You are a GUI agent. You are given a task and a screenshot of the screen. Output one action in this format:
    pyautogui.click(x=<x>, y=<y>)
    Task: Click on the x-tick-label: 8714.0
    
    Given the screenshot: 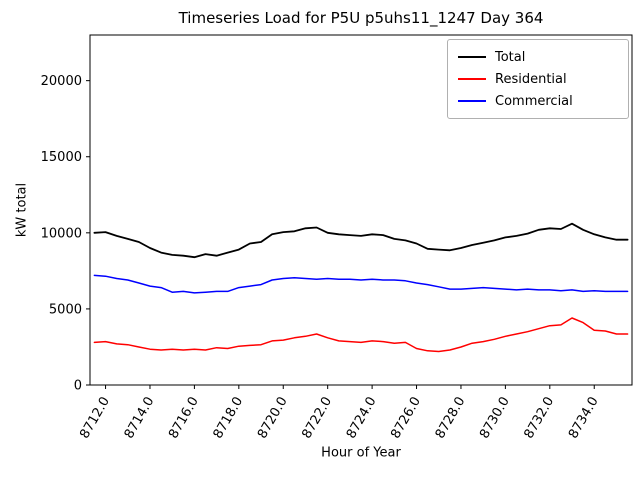 What is the action you would take?
    pyautogui.click(x=140, y=418)
    